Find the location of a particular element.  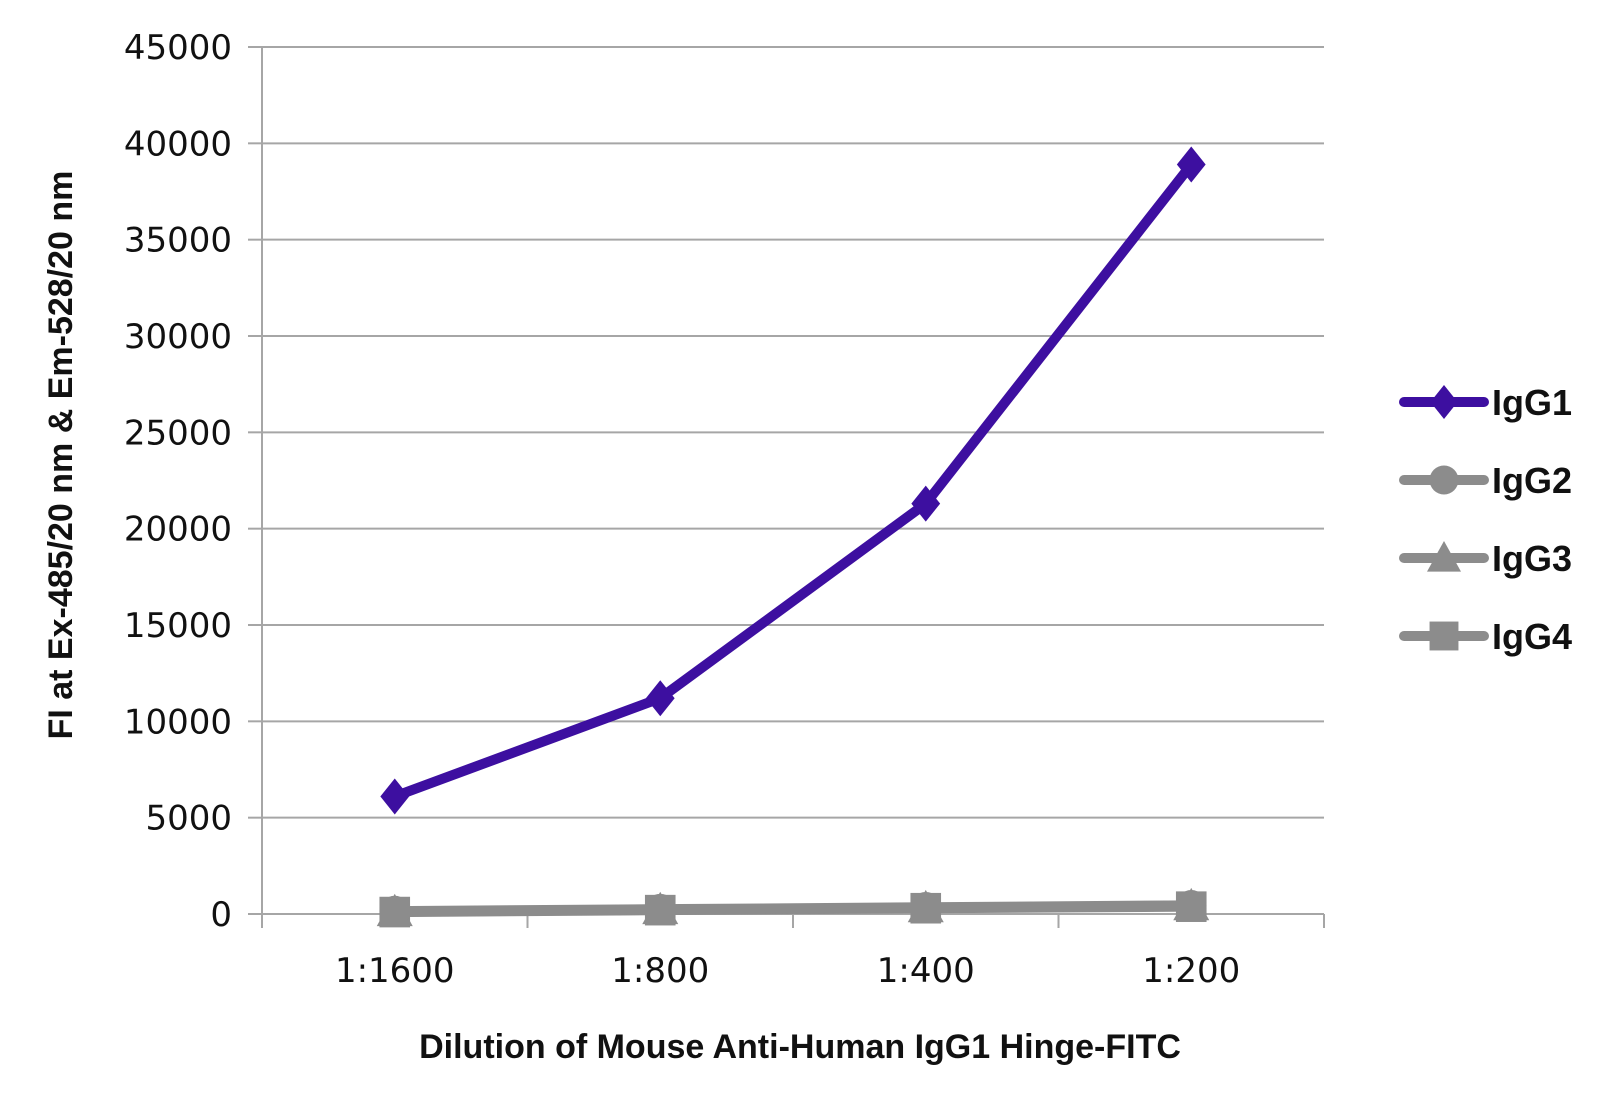

series-line-igg2 is located at coordinates (793, 908).